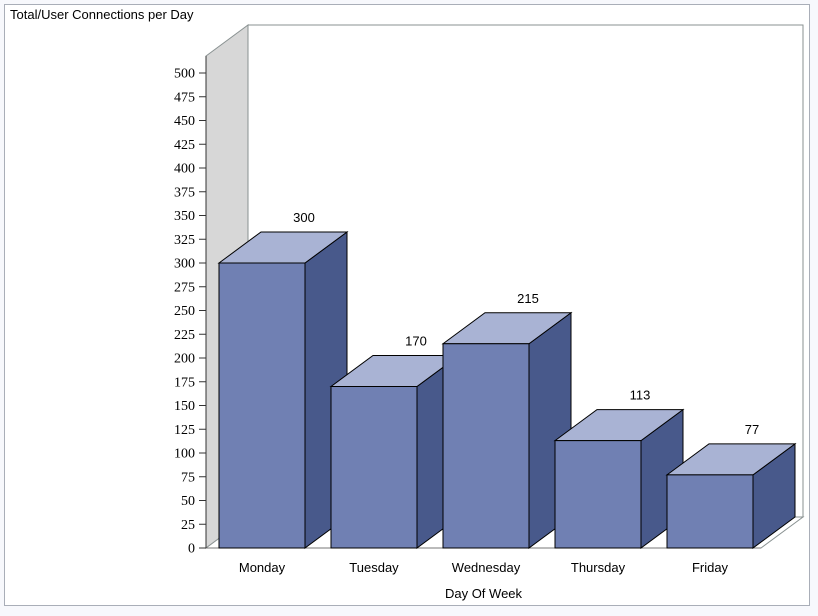 This screenshot has height=616, width=818. Describe the element at coordinates (184, 287) in the screenshot. I see `y-tick-label: 275` at that location.